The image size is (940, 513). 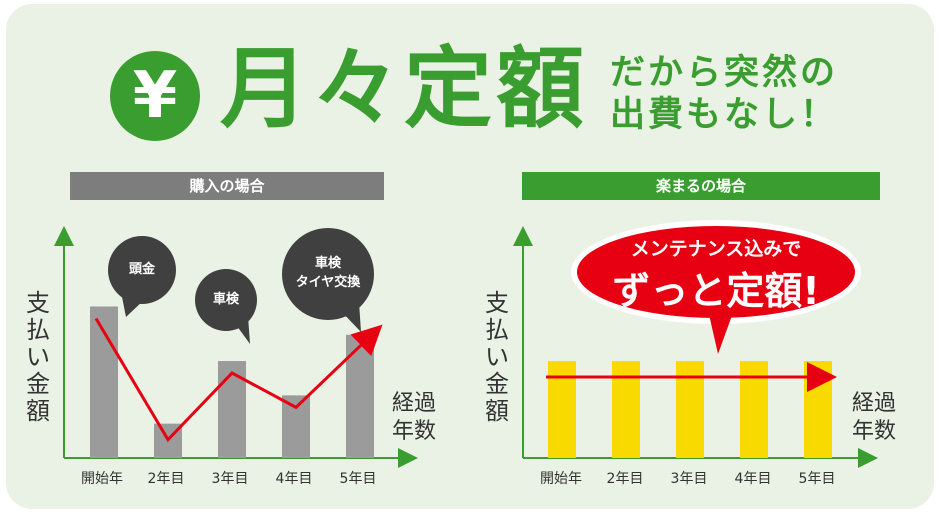 I want to click on right-tick-label: 5年目, so click(x=817, y=479).